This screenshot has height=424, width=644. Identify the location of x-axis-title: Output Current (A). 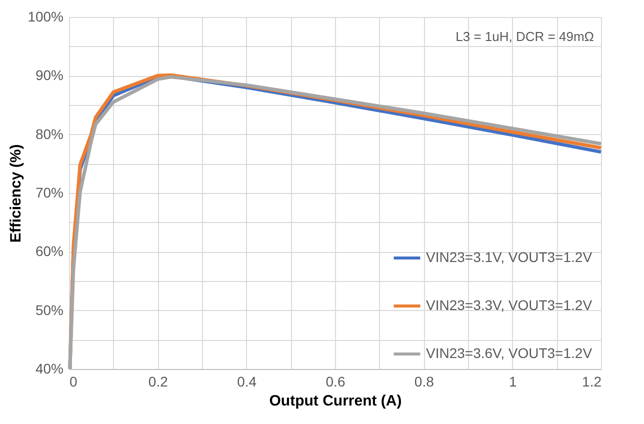
(335, 401).